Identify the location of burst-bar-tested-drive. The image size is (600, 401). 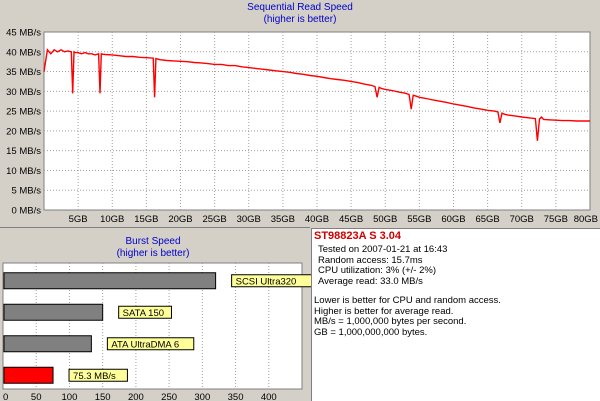
(28, 375).